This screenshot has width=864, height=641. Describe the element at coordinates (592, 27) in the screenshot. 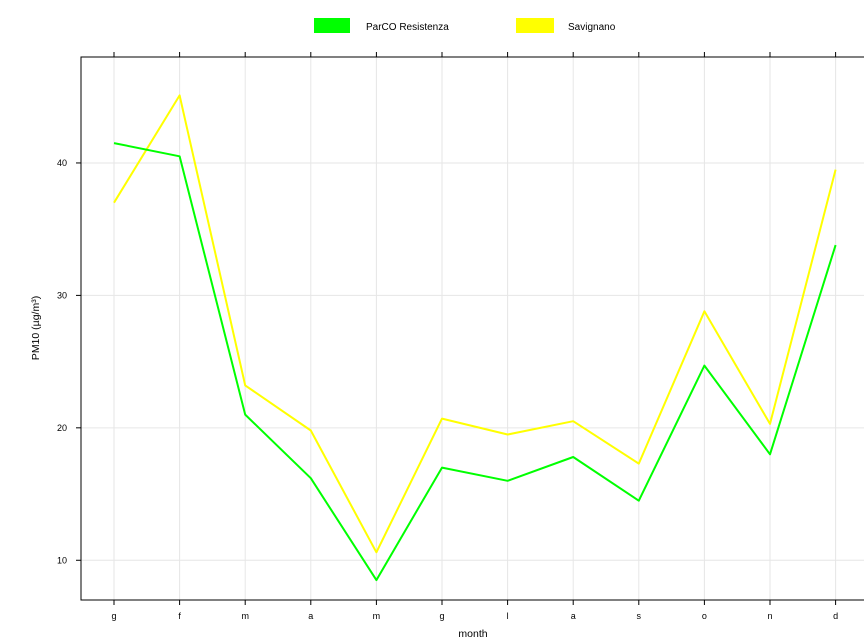

I see `legend-label-savignano: Savignano` at that location.